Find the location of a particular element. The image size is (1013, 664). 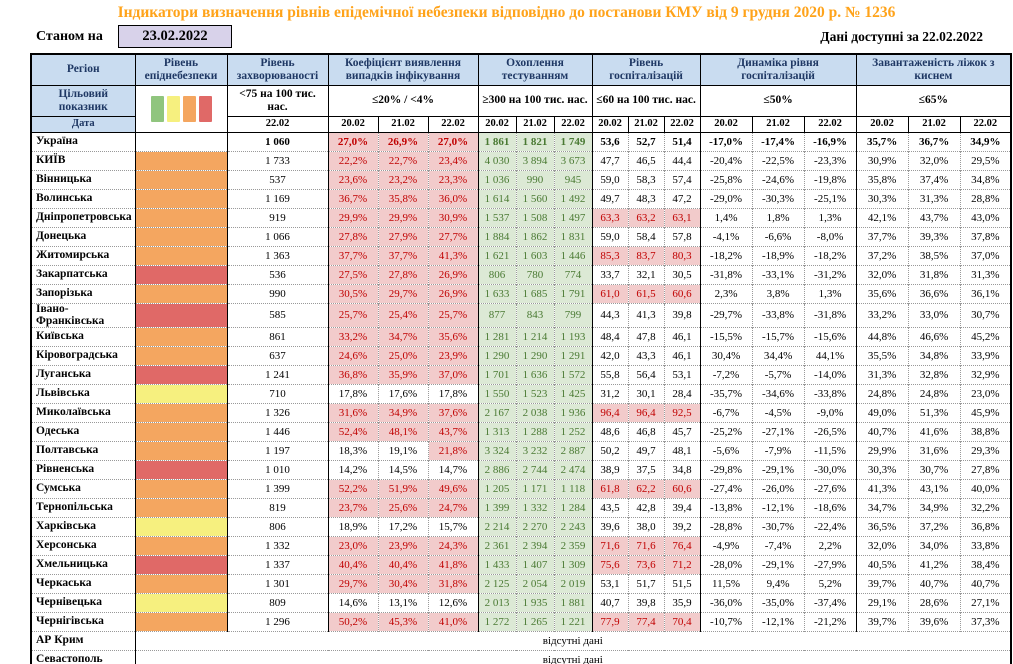

hospitalization-cell: 41,3 is located at coordinates (646, 315).